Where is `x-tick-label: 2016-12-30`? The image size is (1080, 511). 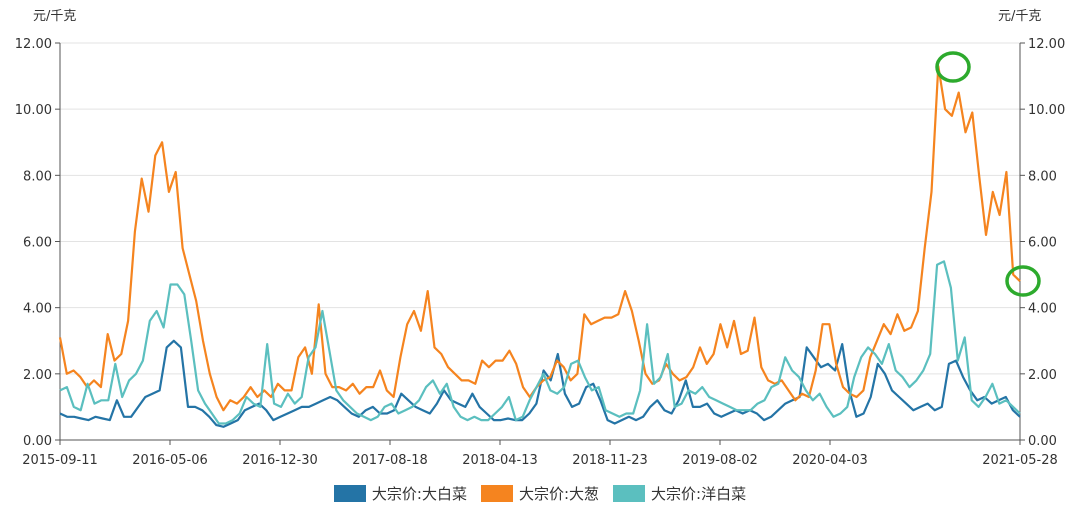
x-tick-label: 2016-12-30 is located at coordinates (280, 460).